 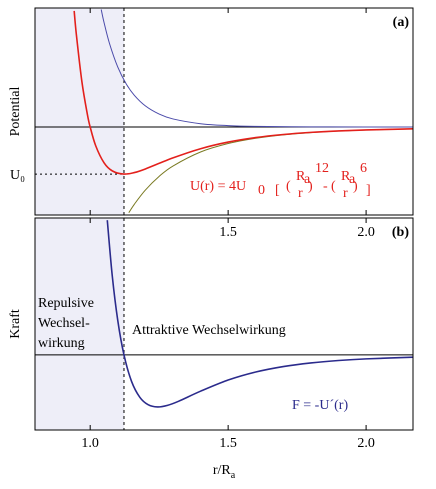 I want to click on force-label: F = -U´(r), so click(x=320, y=405).